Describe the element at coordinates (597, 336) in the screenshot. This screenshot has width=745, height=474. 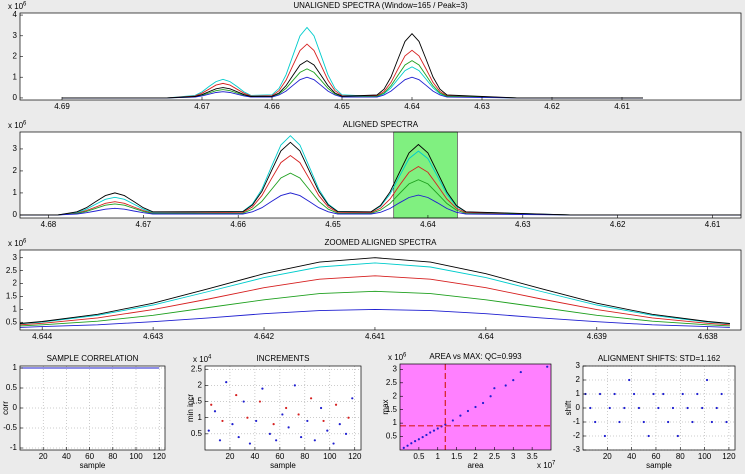
I see `x-tick-label: 4.639` at that location.